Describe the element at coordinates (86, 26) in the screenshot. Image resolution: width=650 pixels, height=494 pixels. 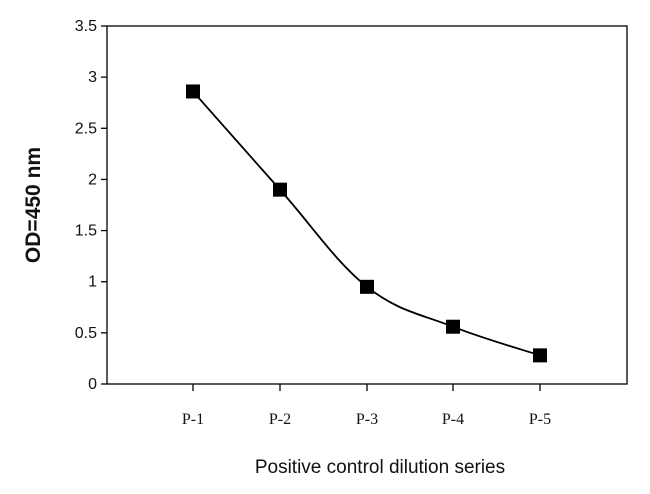
I see `y-tick-label: 3.5` at that location.